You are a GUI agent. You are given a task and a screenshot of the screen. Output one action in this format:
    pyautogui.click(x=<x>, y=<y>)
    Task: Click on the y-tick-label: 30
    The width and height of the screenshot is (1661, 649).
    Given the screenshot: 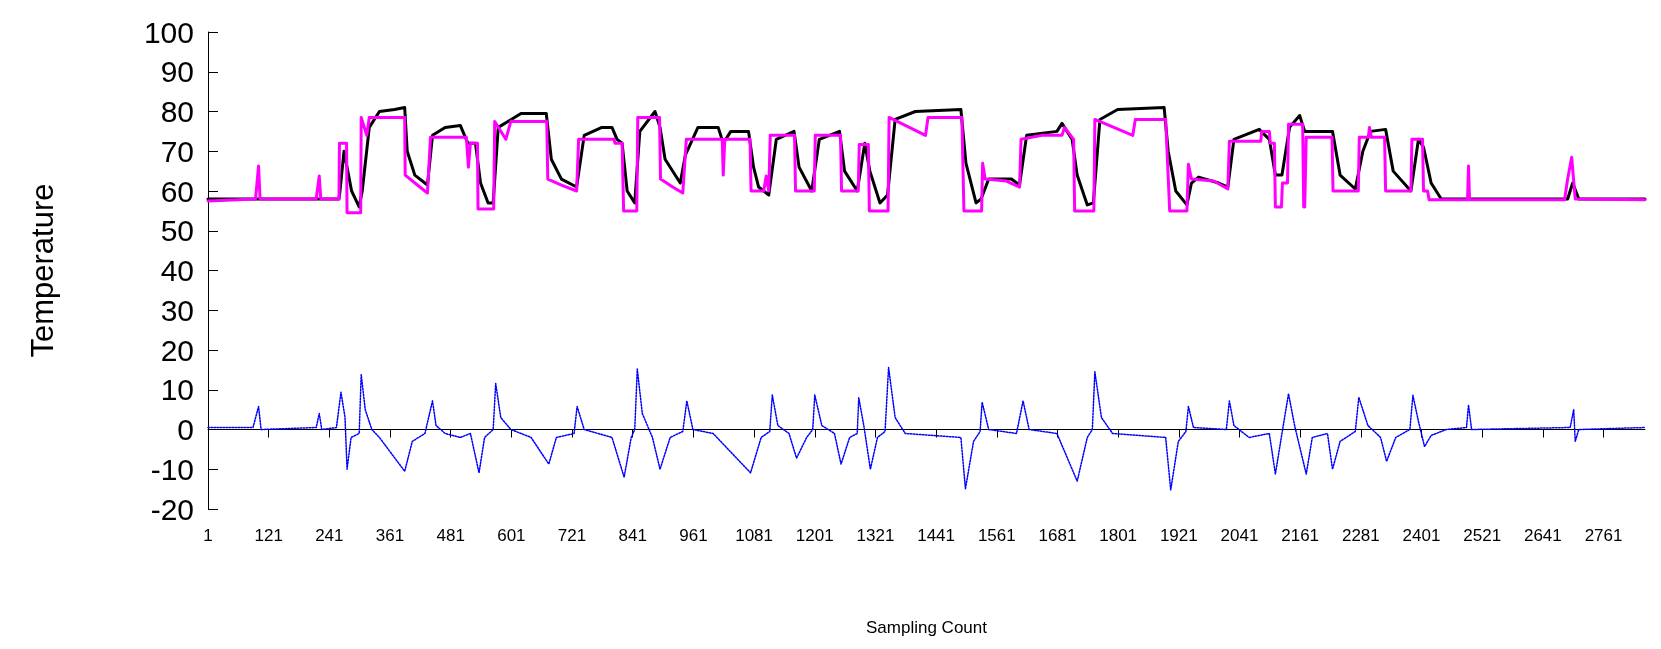 What is the action you would take?
    pyautogui.click(x=177, y=310)
    